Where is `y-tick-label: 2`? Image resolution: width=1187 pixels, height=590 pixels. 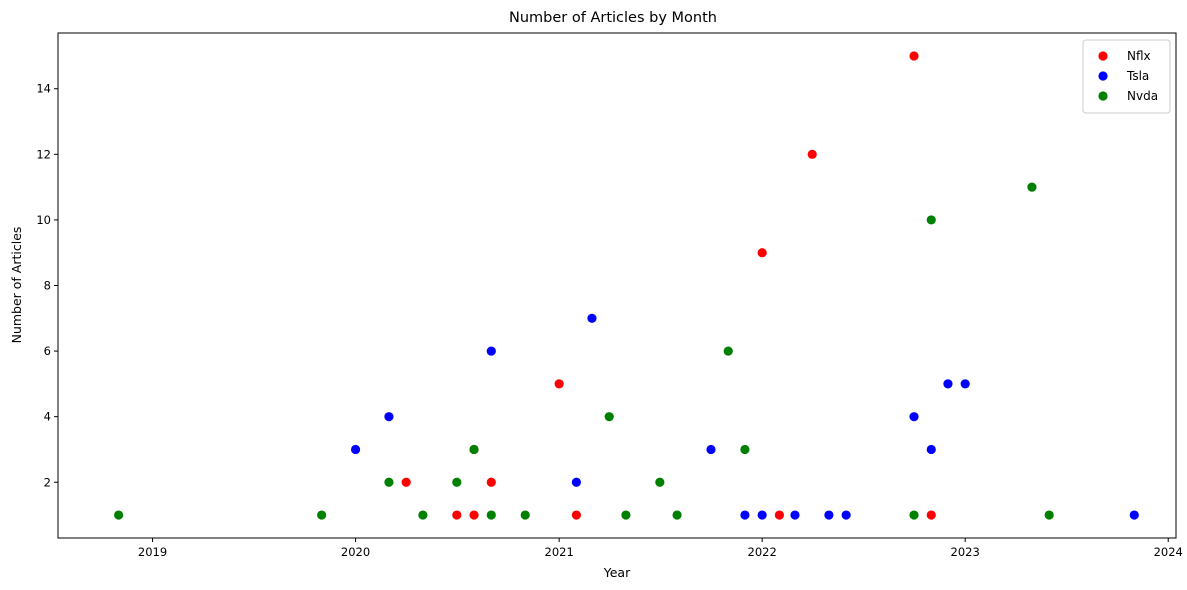 y-tick-label: 2 is located at coordinates (47, 482).